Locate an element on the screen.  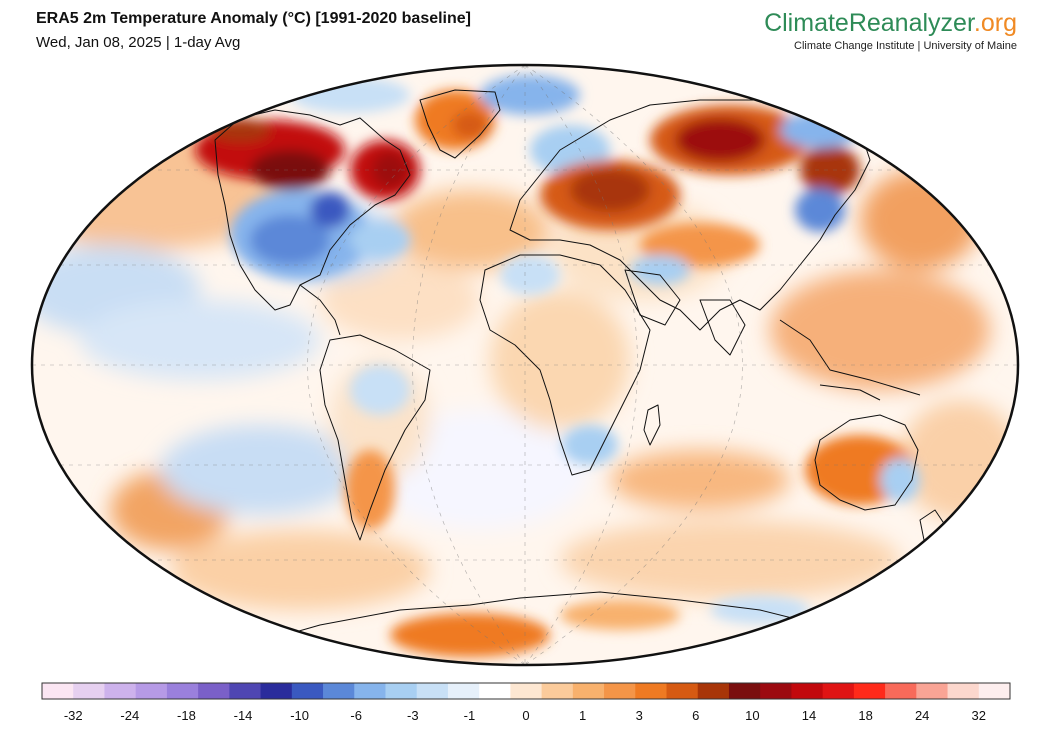
colorbar-swatches is located at coordinates (526, 691).